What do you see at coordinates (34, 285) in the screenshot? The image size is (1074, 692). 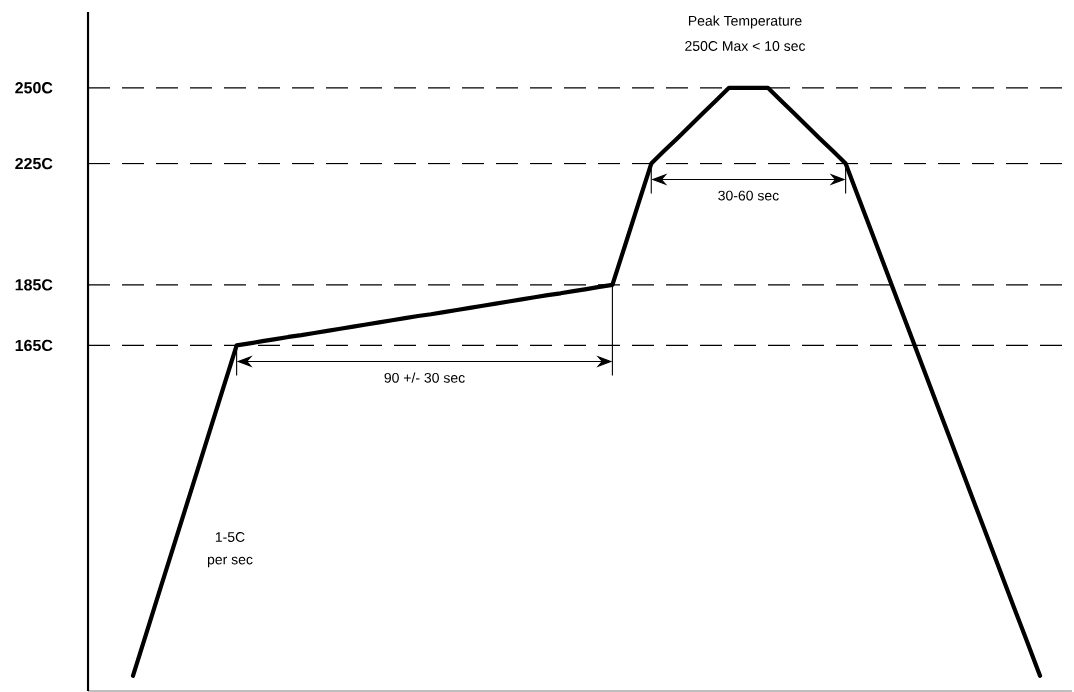 I see `y-tick-label: 185C` at bounding box center [34, 285].